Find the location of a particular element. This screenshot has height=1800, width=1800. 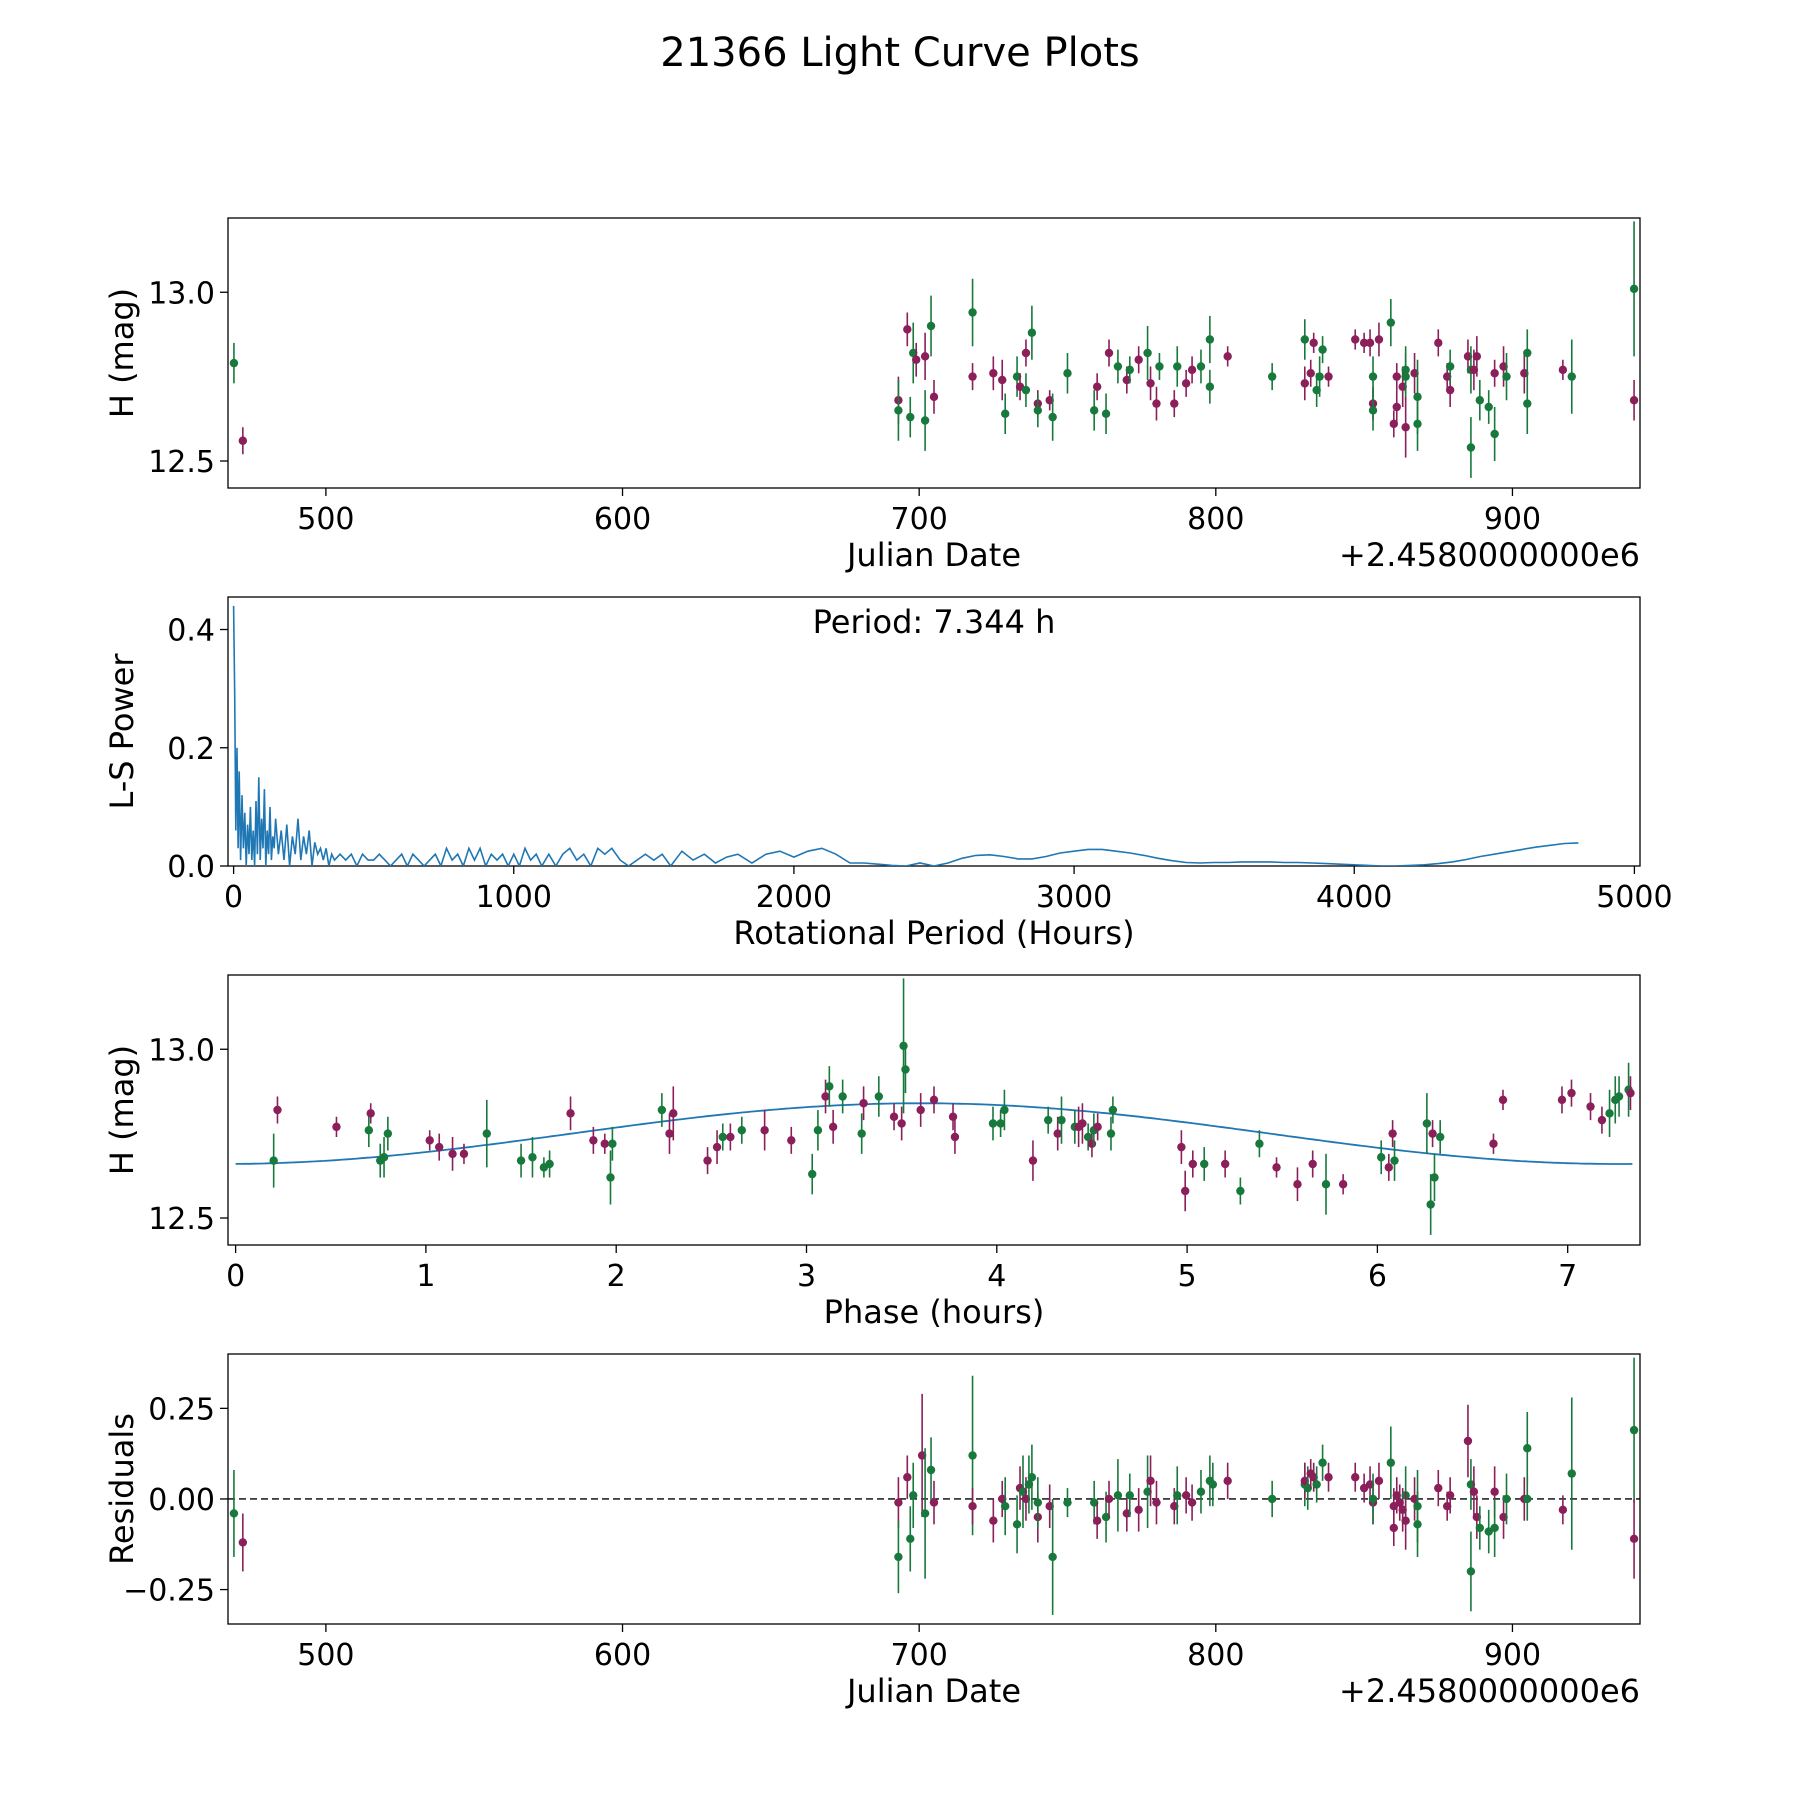

residuals-xtick-label: 900 is located at coordinates (1512, 1655).